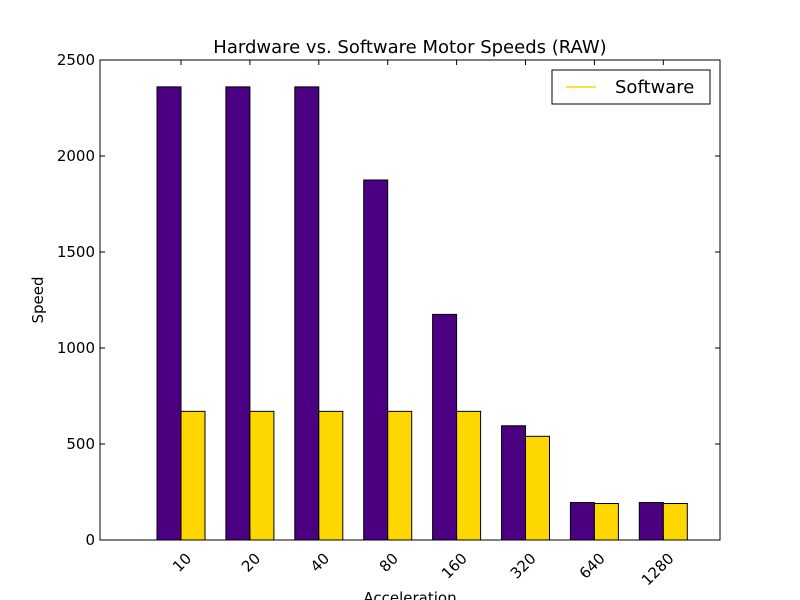 The image size is (800, 600). I want to click on y-tick-label: 0, so click(90, 540).